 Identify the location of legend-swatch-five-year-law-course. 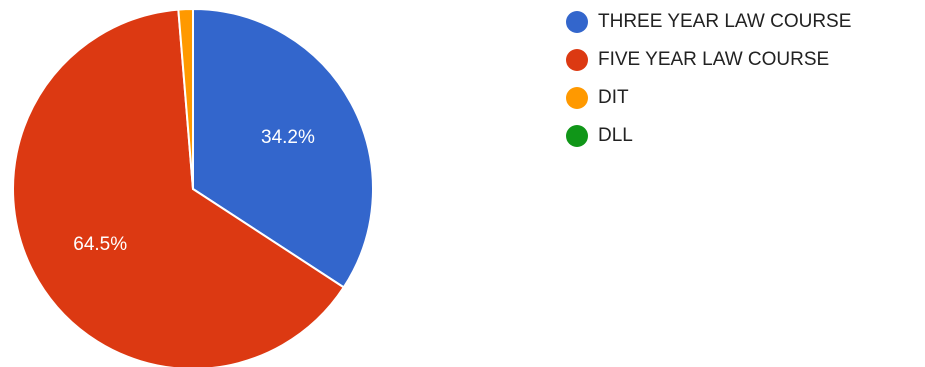
(577, 60).